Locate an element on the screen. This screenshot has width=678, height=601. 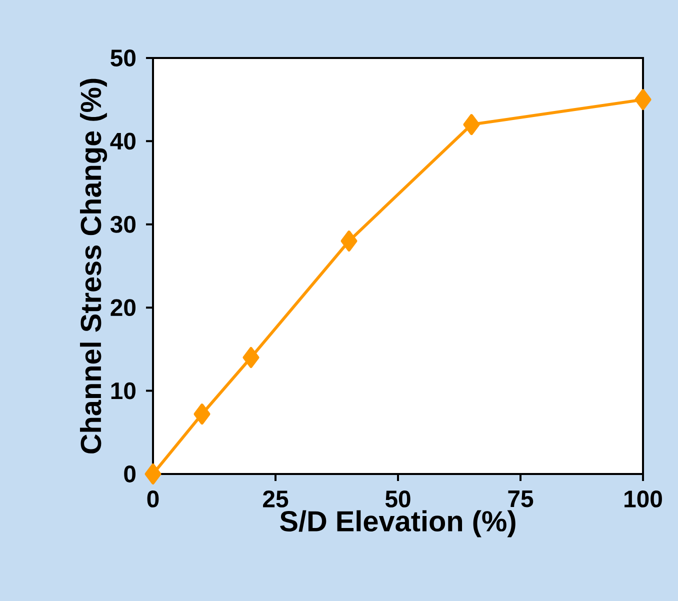
x-axis-title: S/D Elevation (%) is located at coordinates (398, 524).